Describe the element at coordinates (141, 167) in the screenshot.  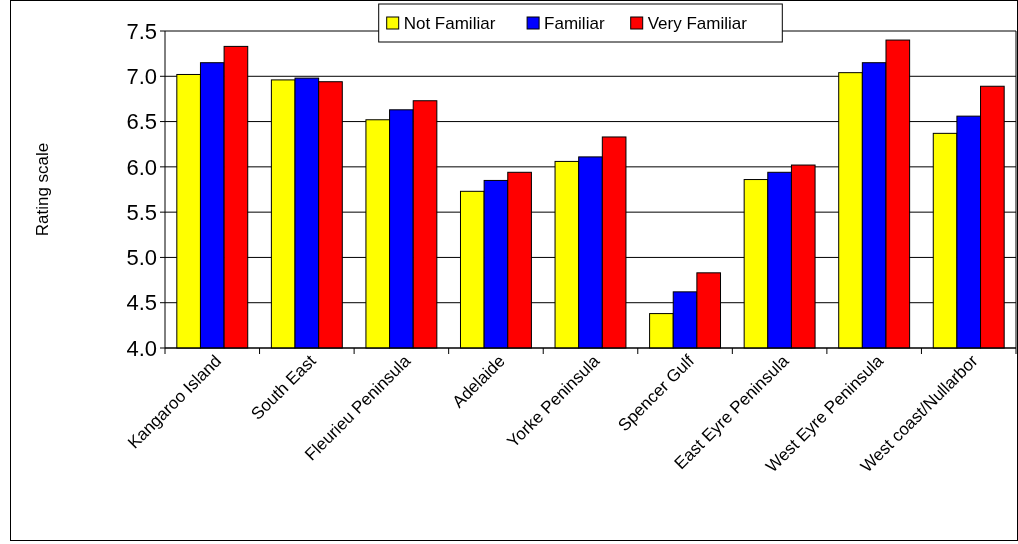
I see `y-tick-label: 6.0` at that location.